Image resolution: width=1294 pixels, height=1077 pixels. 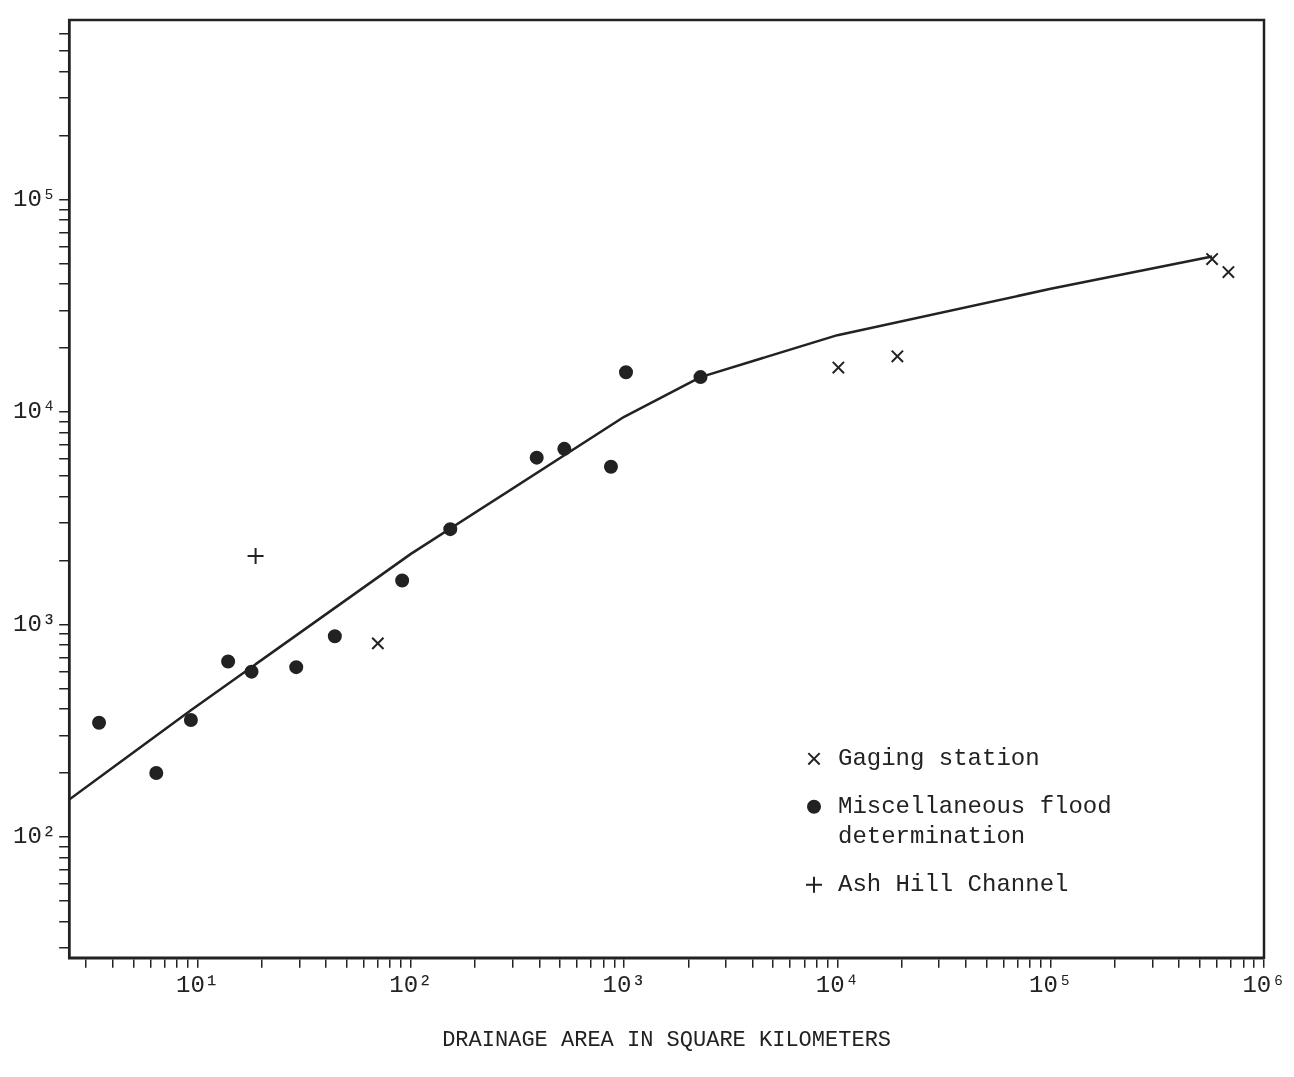 I want to click on legend-label: Gaging station, so click(x=939, y=759).